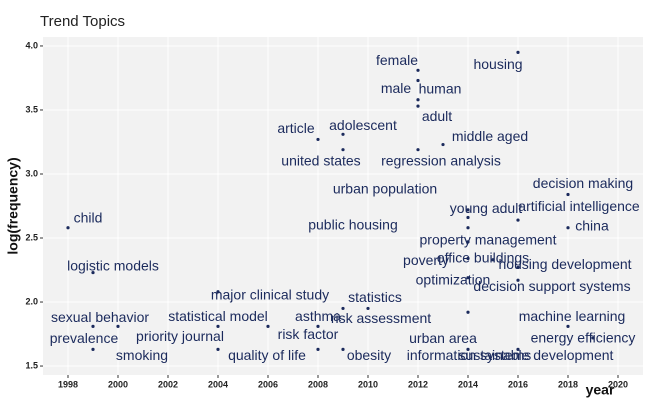  What do you see at coordinates (353, 224) in the screenshot?
I see `point-label: public housing` at bounding box center [353, 224].